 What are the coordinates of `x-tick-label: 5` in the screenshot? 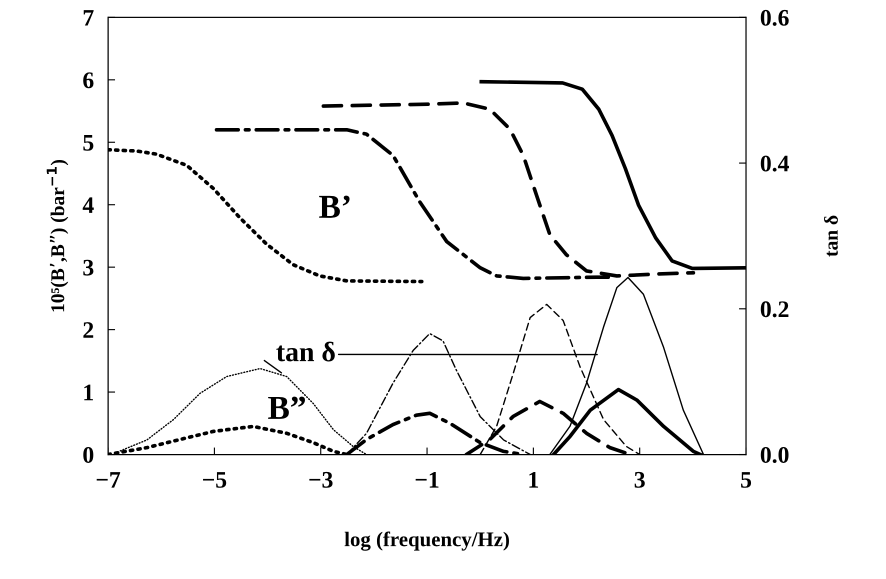 It's located at (746, 480).